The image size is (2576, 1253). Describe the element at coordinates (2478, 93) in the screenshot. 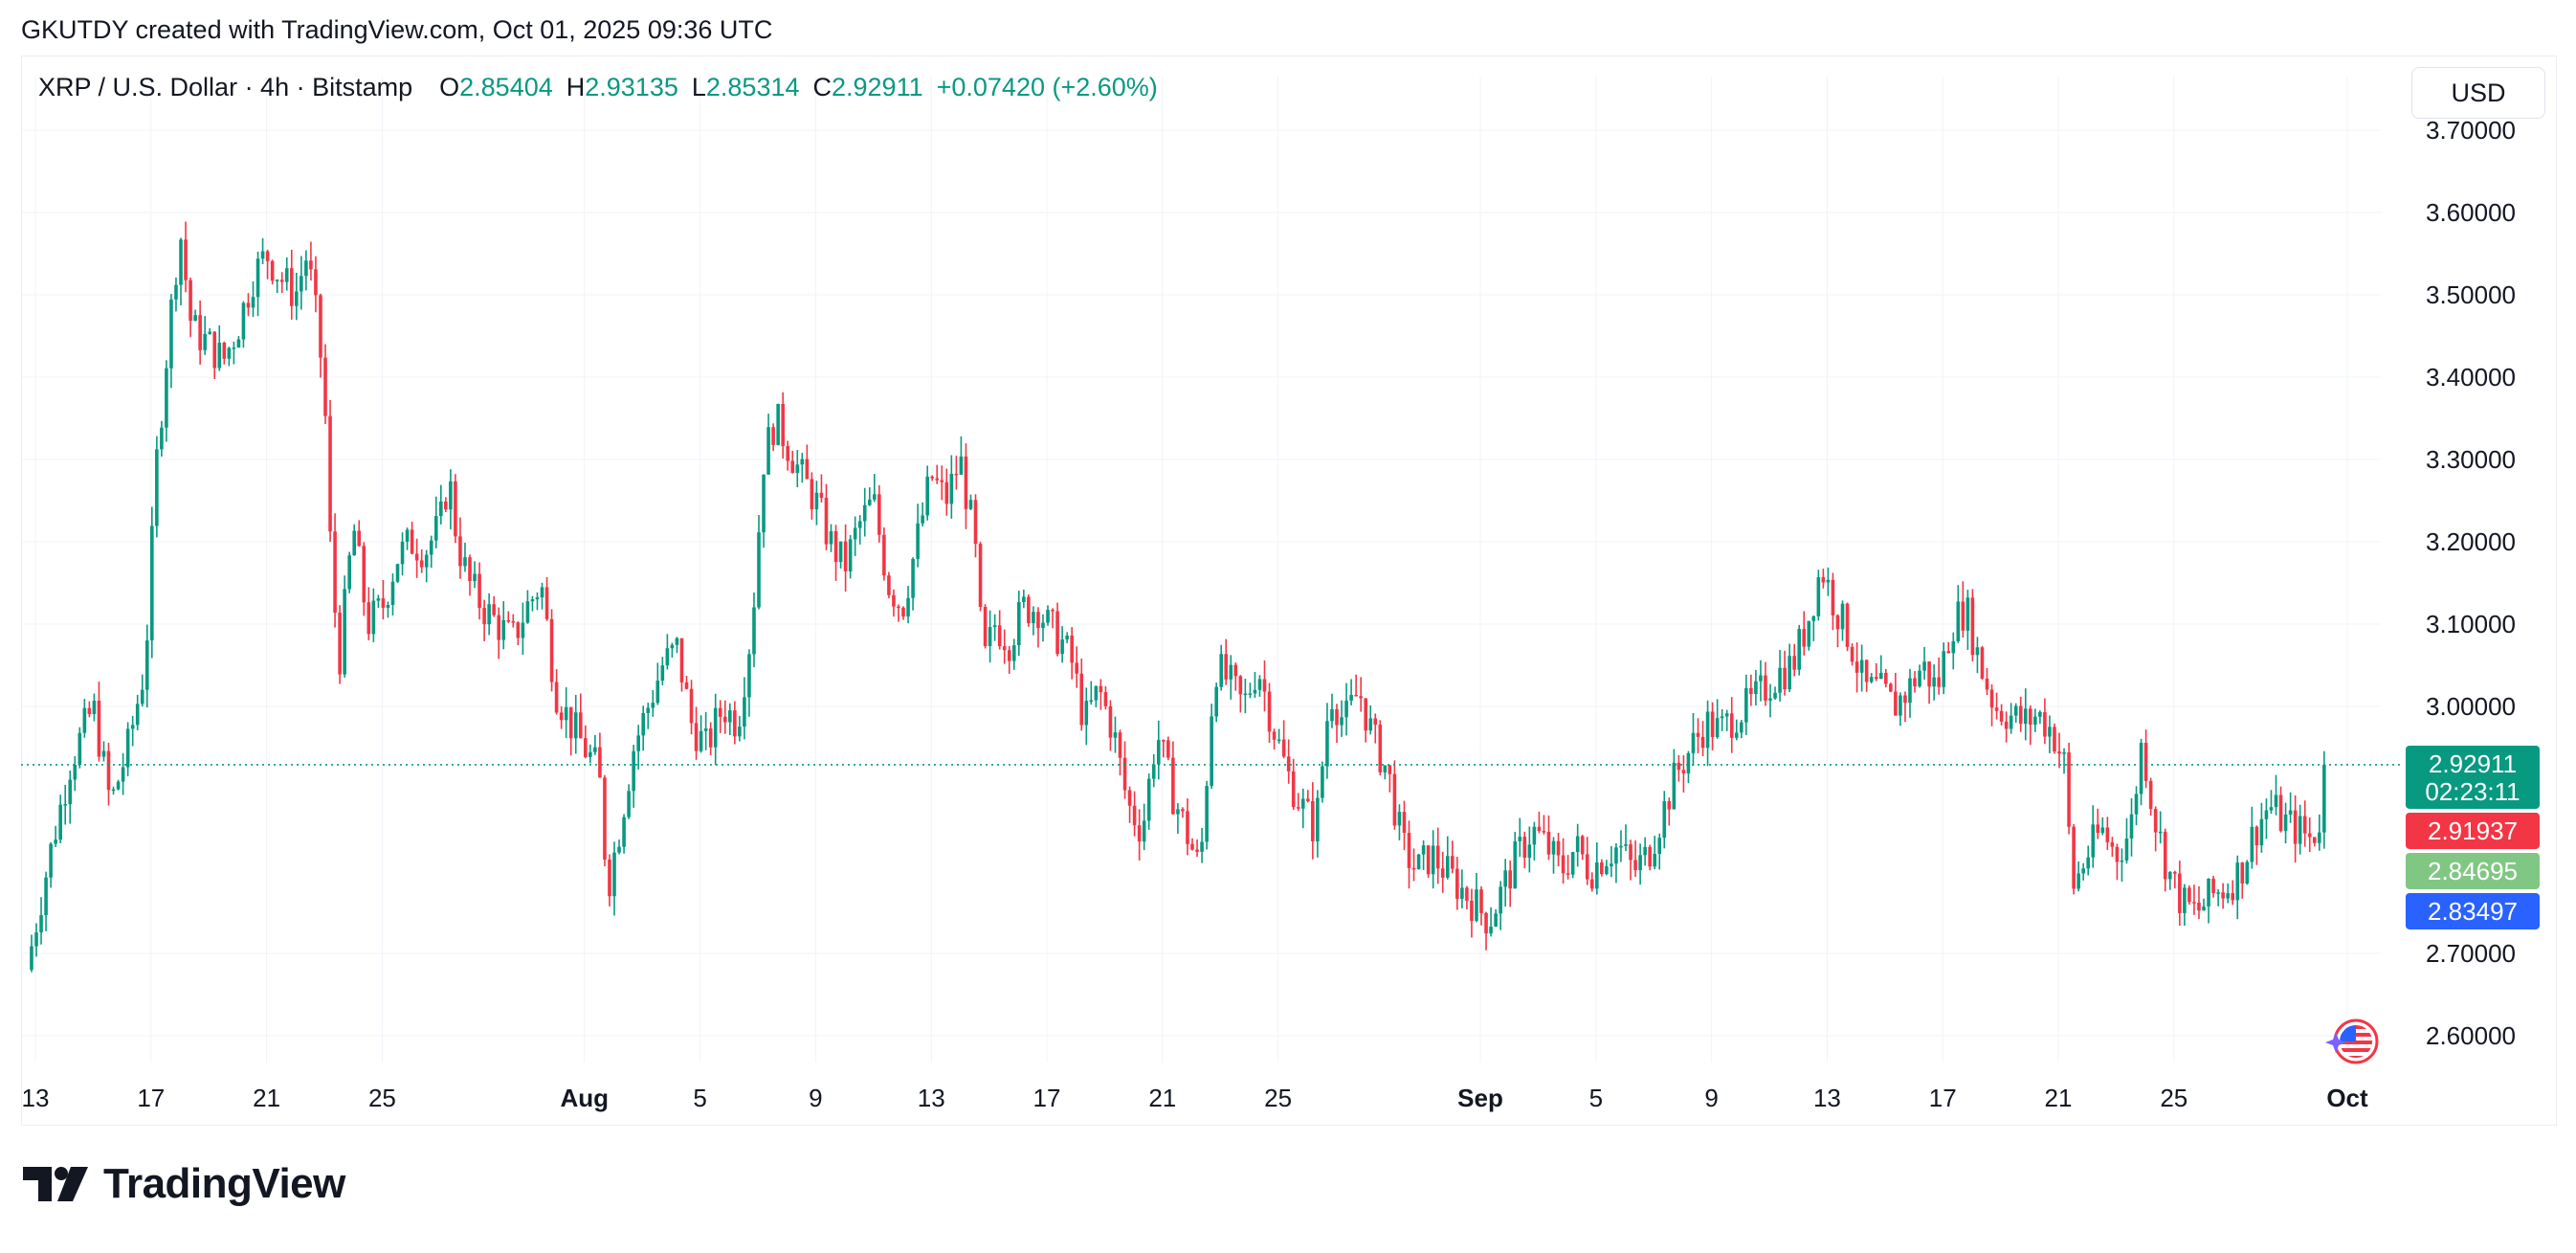

I see `currency-button: USD` at that location.